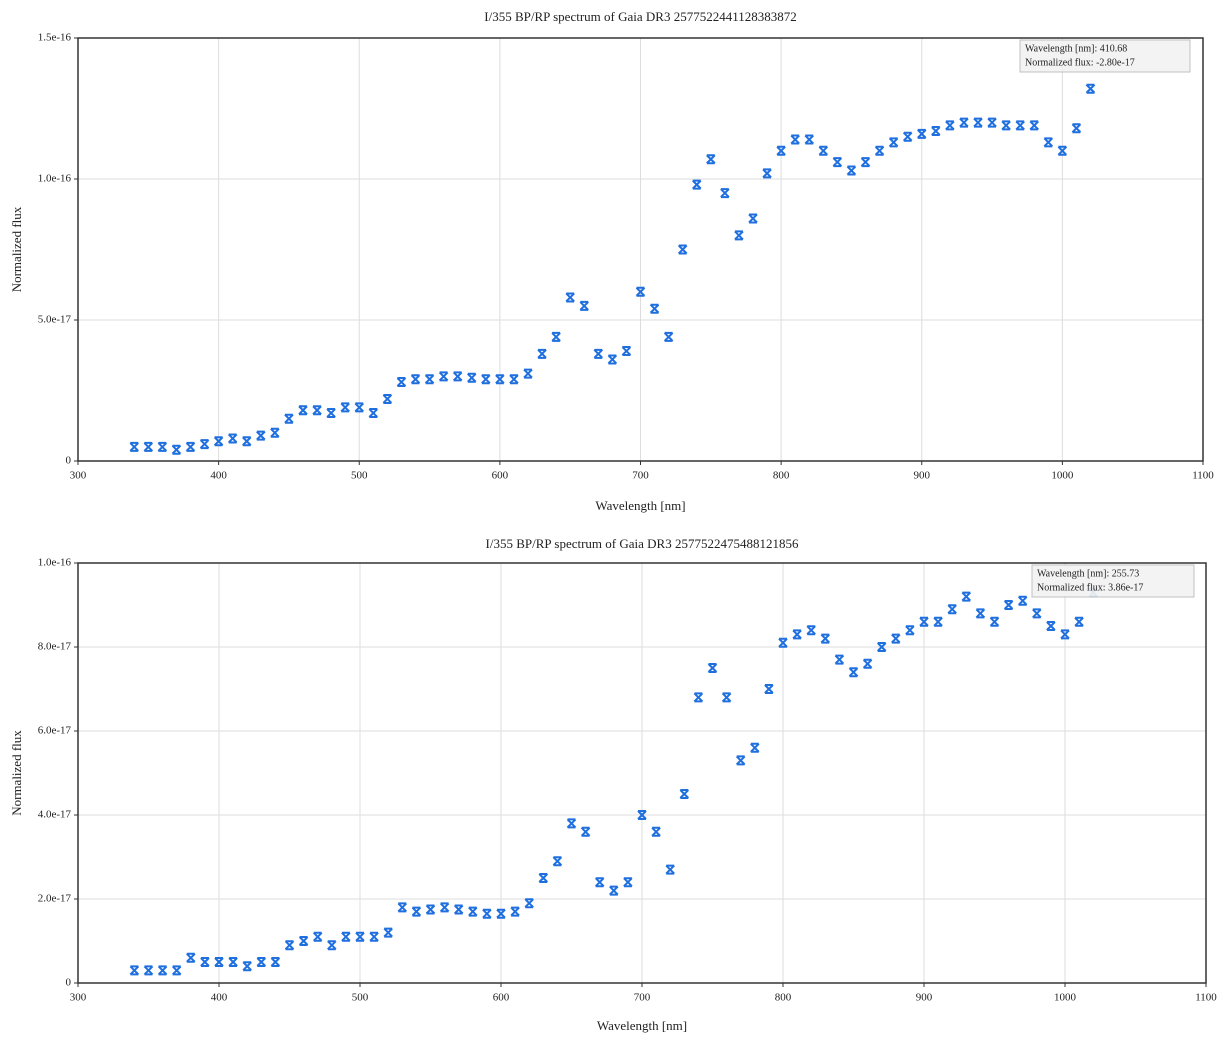  What do you see at coordinates (781, 476) in the screenshot?
I see `x-tick-label: 800` at bounding box center [781, 476].